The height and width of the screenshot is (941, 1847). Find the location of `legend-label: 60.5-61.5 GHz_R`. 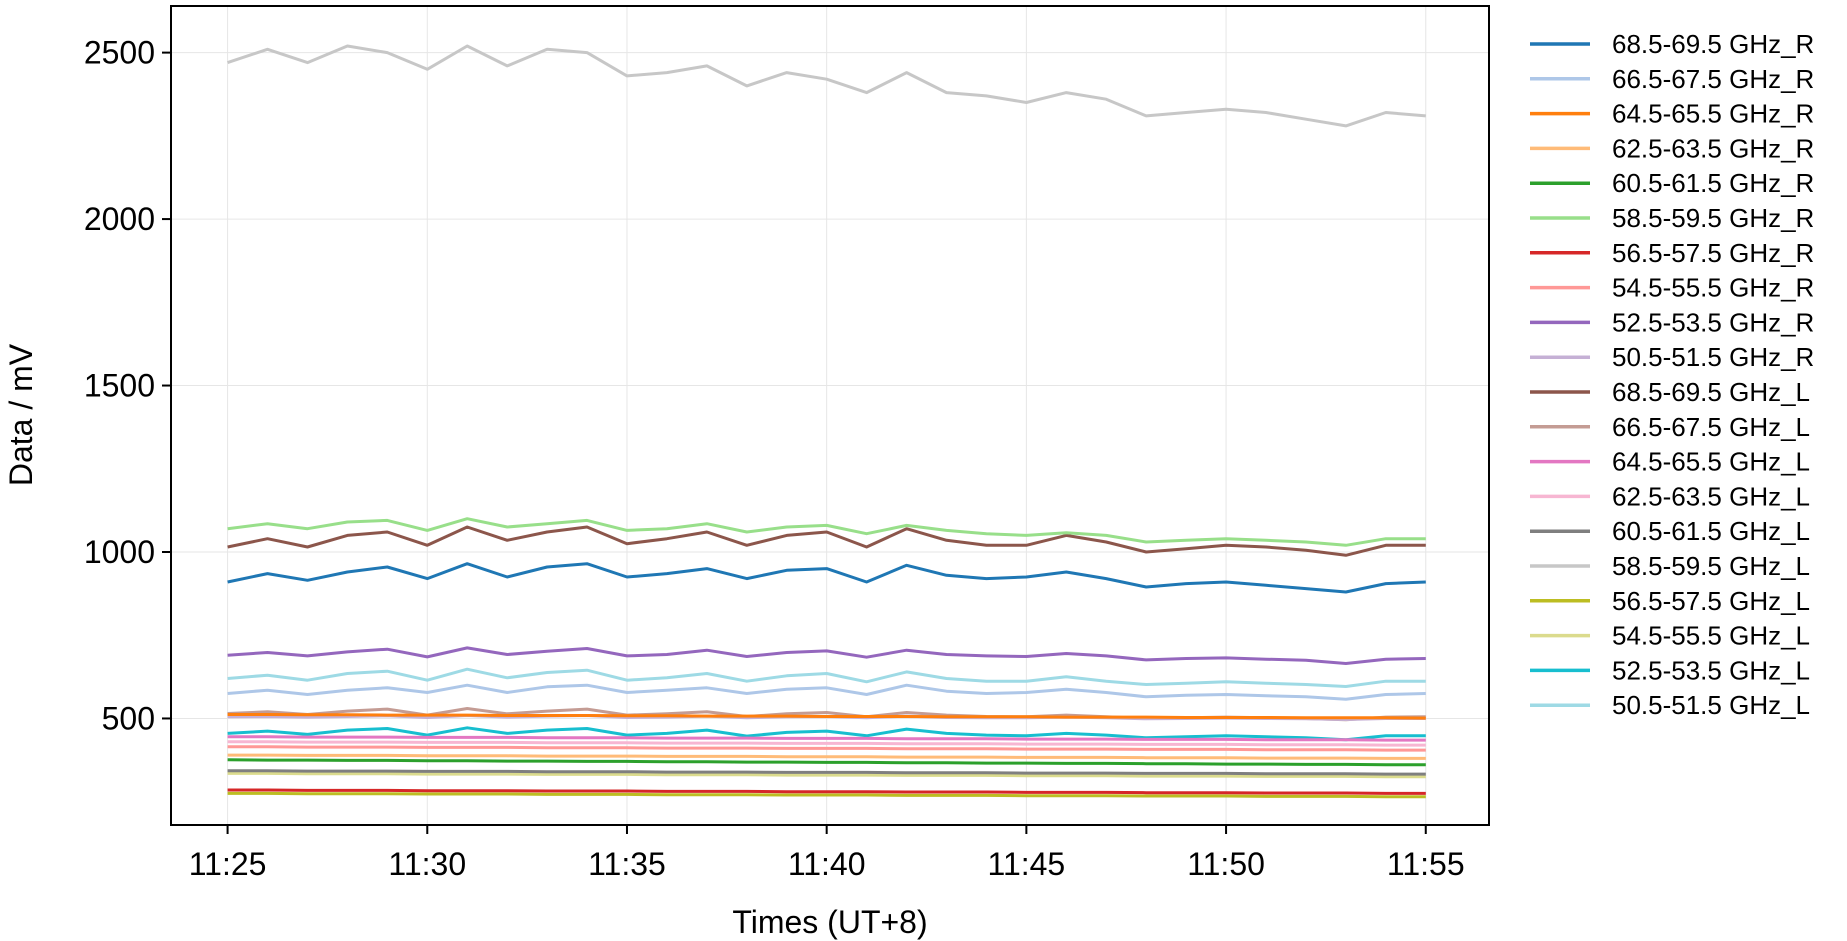

legend-label: 60.5-61.5 GHz_R is located at coordinates (1713, 183).